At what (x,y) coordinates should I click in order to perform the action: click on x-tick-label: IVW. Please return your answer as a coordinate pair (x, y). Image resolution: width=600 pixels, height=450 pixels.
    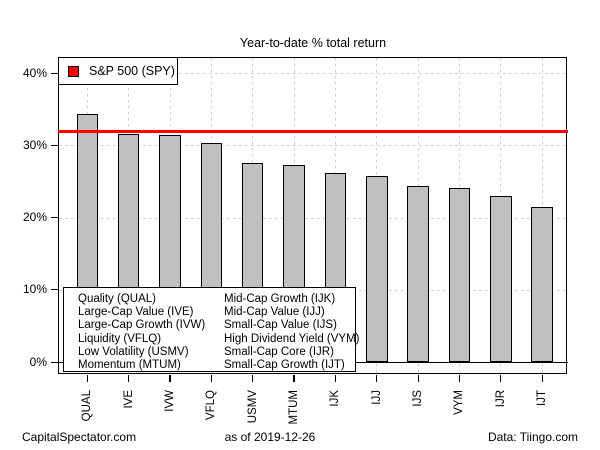
    Looking at the image, I should click on (170, 401).